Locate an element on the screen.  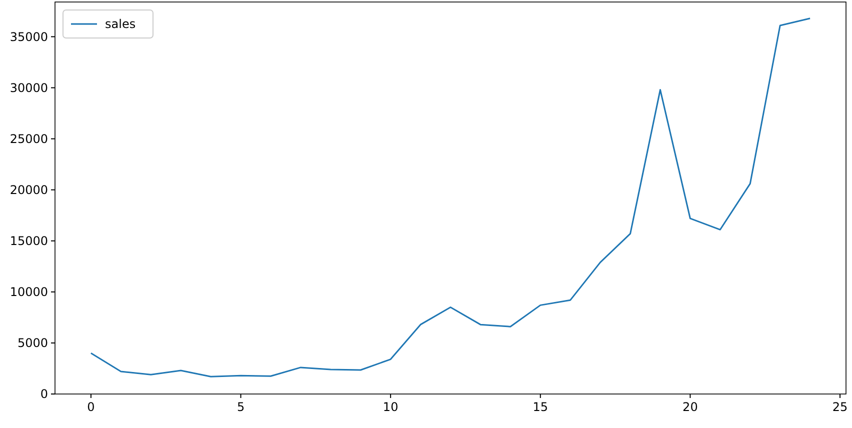
y-tick-label: 15000 is located at coordinates (29, 241).